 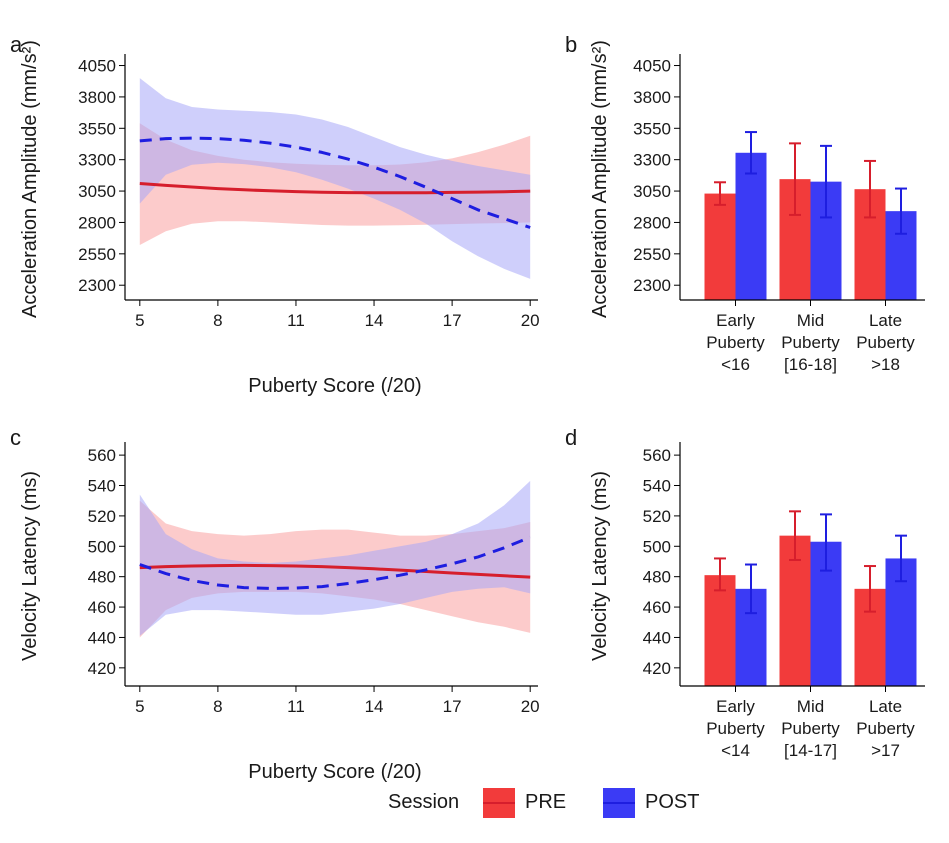 I want to click on x-tick-label: <14, so click(x=735, y=750).